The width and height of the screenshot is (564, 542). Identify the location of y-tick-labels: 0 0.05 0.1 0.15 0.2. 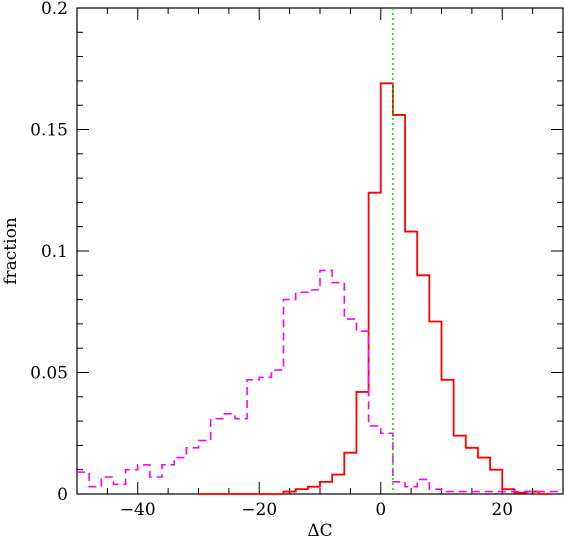
(49, 252).